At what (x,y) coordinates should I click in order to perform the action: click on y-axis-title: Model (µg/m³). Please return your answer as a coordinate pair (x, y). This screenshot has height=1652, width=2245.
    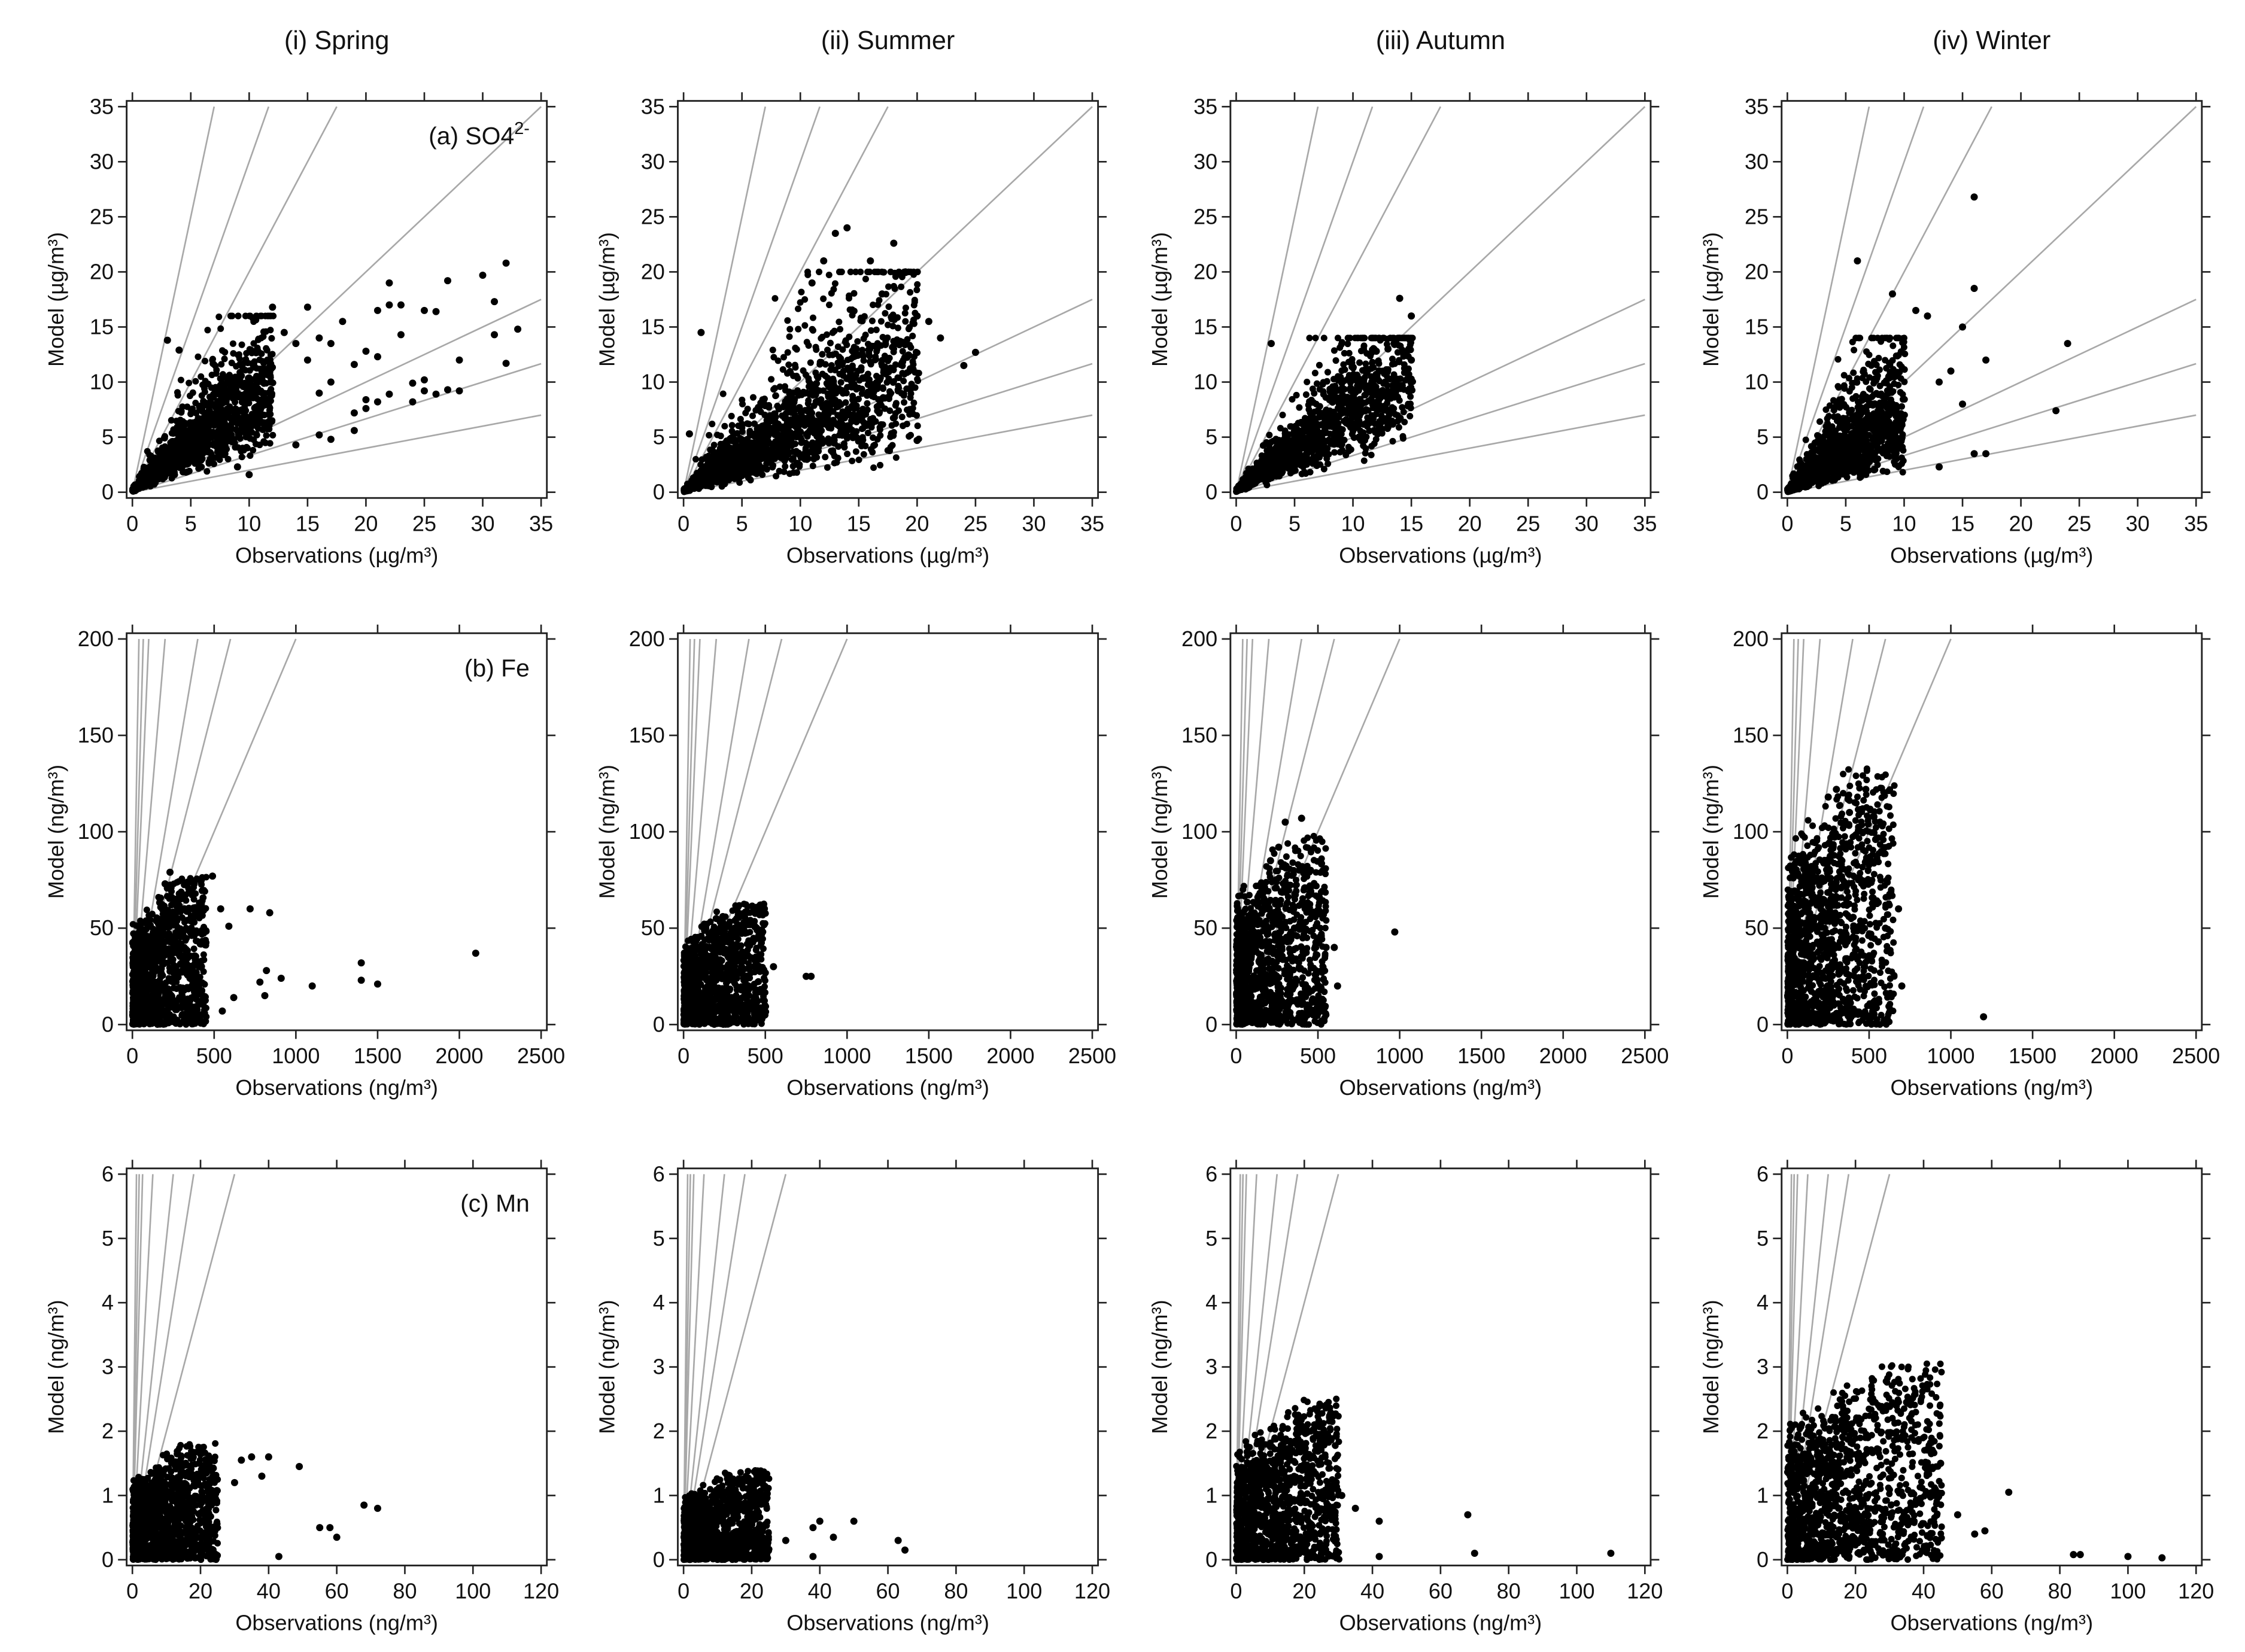
    Looking at the image, I should click on (607, 299).